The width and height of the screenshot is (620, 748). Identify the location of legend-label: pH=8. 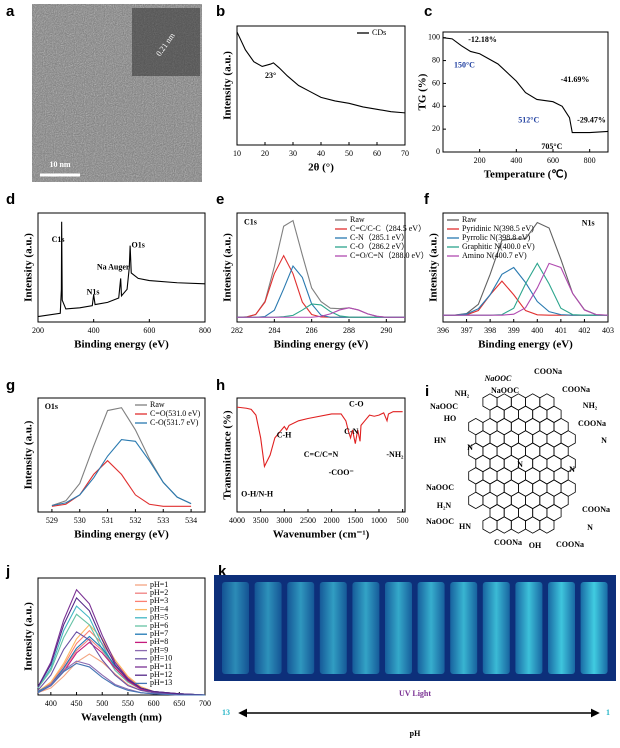
(159, 641).